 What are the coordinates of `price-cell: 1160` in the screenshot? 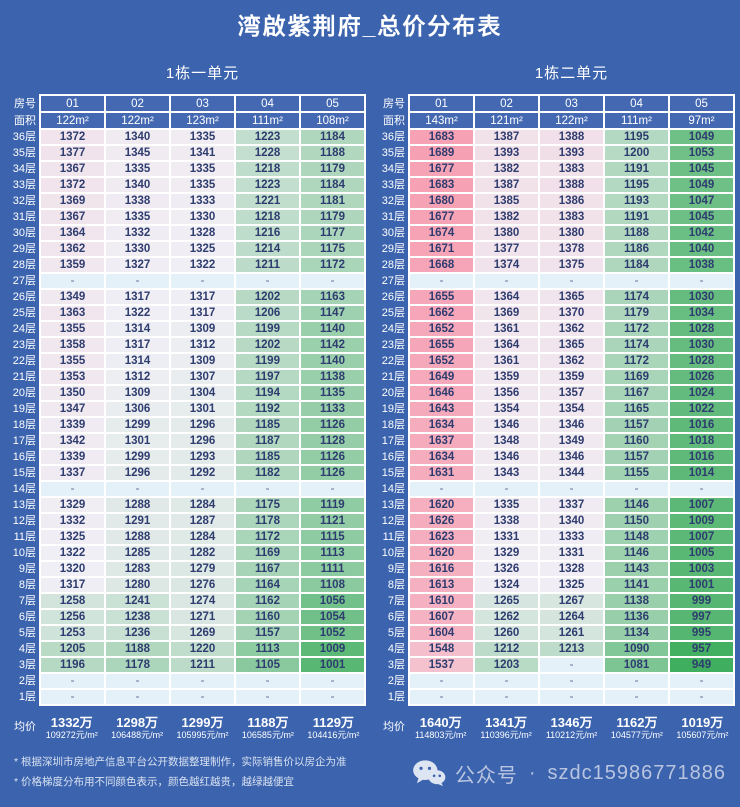 It's located at (267, 617).